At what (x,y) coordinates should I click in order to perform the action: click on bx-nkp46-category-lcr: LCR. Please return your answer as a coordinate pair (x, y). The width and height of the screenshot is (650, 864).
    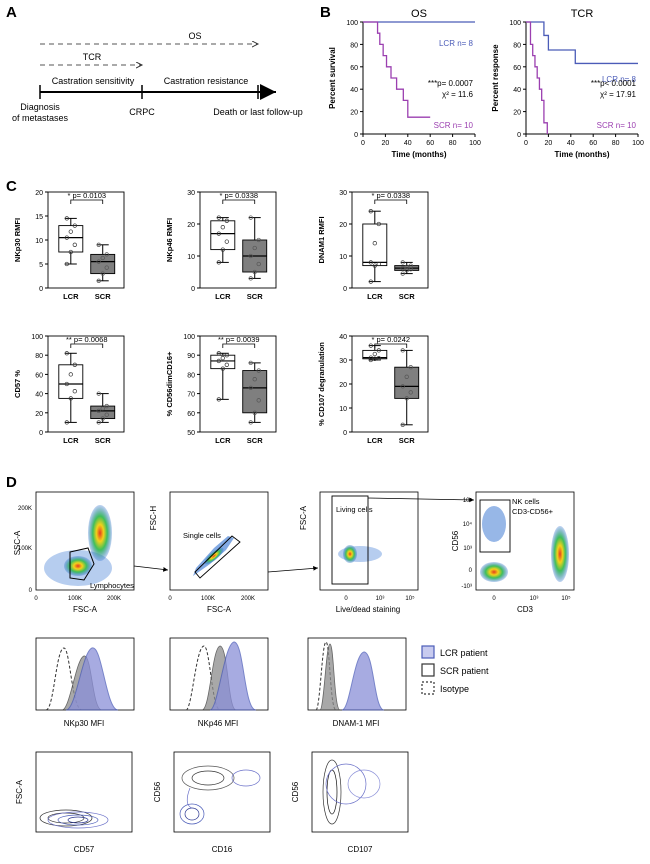
    Looking at the image, I should click on (223, 296).